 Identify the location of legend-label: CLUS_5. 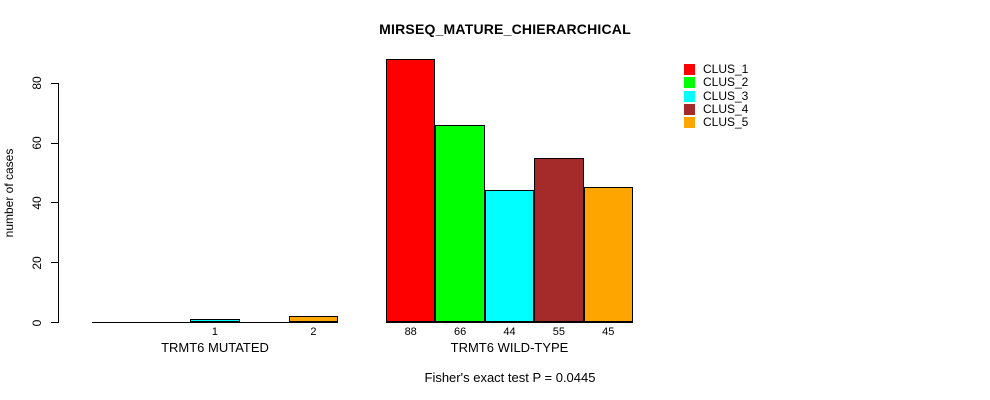
(726, 122).